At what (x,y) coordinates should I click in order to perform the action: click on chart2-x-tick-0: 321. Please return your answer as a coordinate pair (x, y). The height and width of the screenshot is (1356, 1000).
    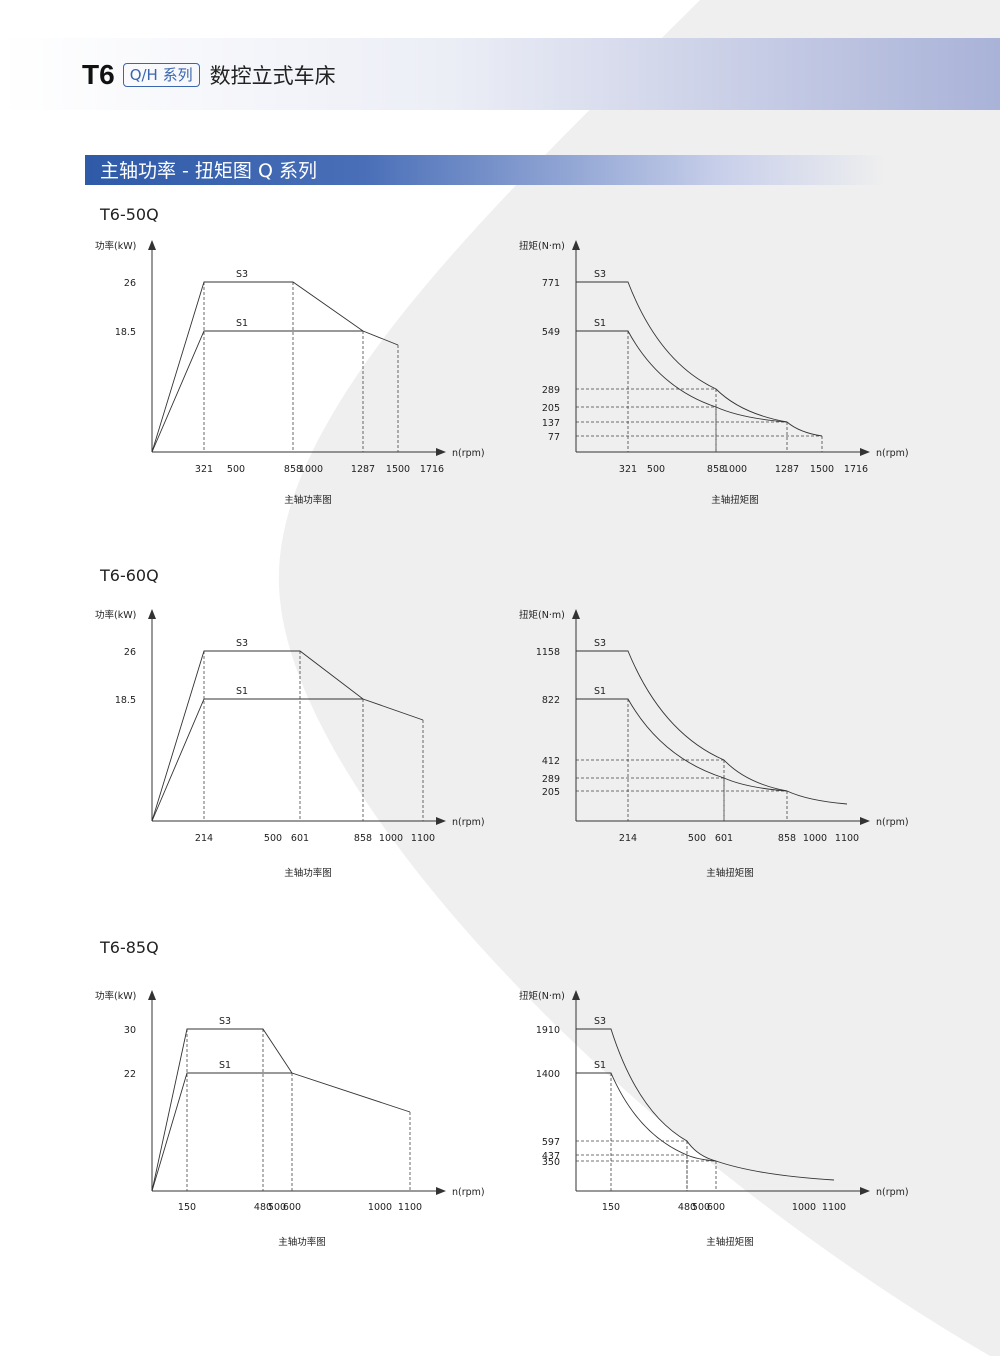
    Looking at the image, I should click on (628, 469).